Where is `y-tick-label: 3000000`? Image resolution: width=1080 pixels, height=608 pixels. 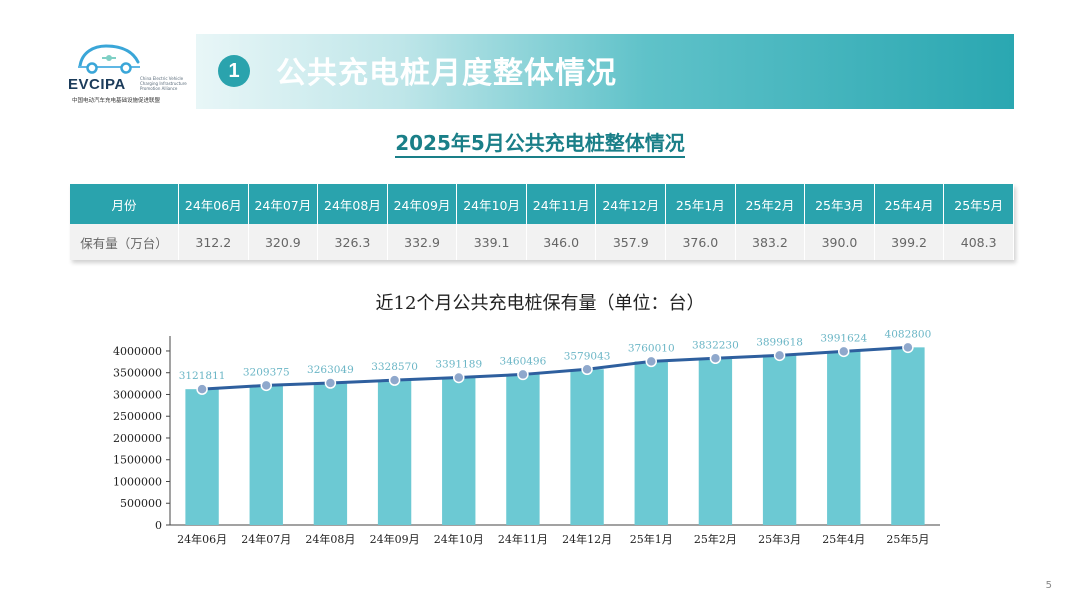 y-tick-label: 3000000 is located at coordinates (137, 394).